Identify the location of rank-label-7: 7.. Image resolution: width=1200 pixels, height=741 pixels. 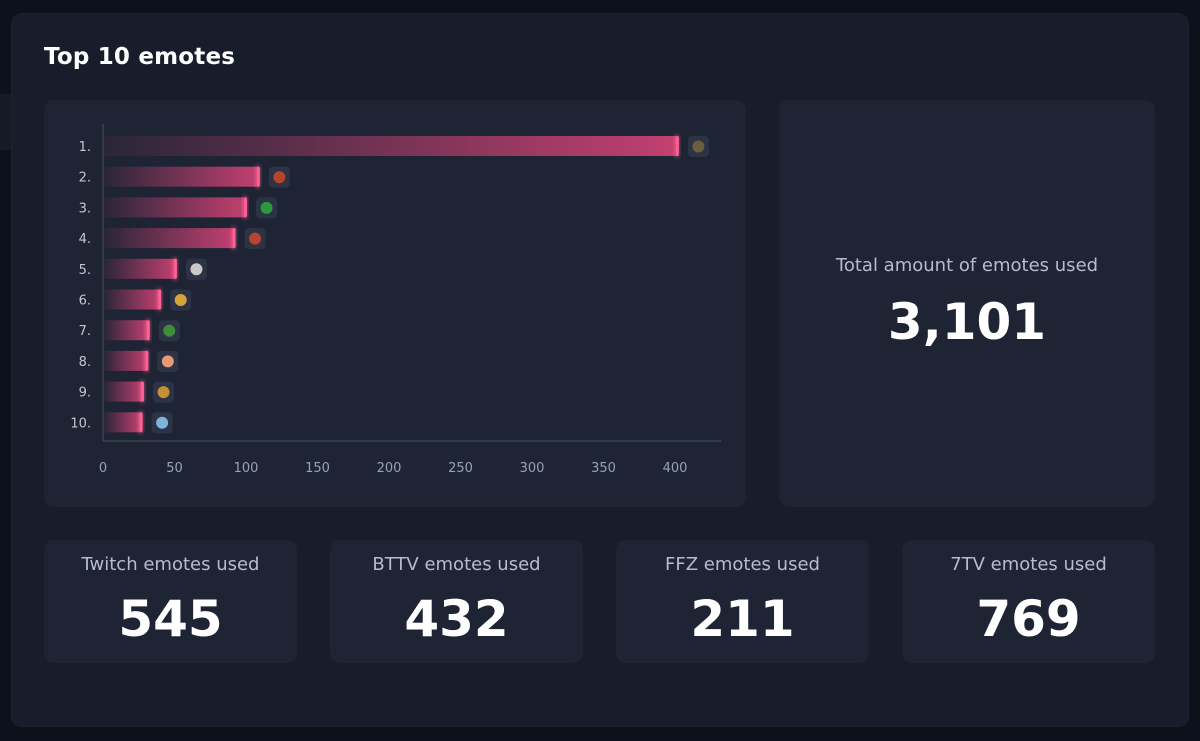
(85, 331).